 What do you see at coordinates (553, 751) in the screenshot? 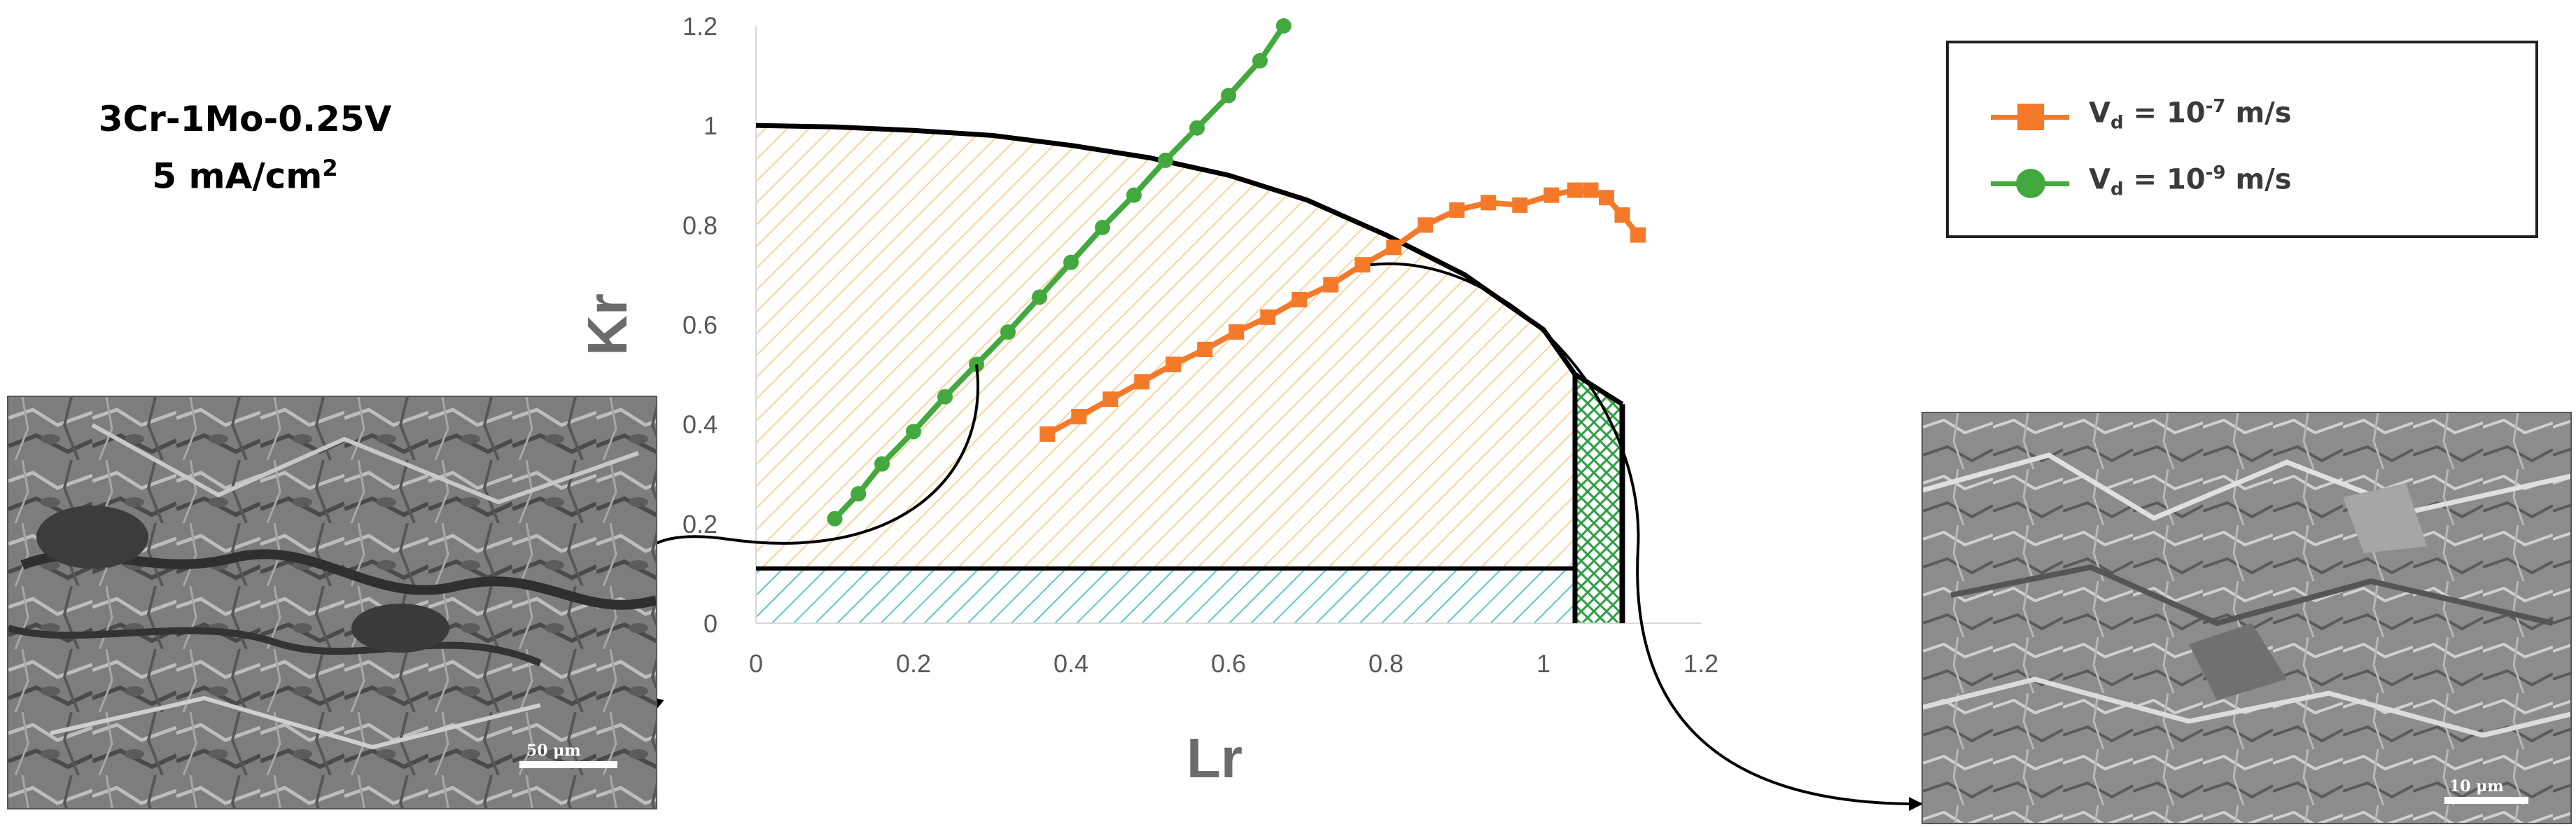
I see `left-scale-label: 50 μm` at bounding box center [553, 751].